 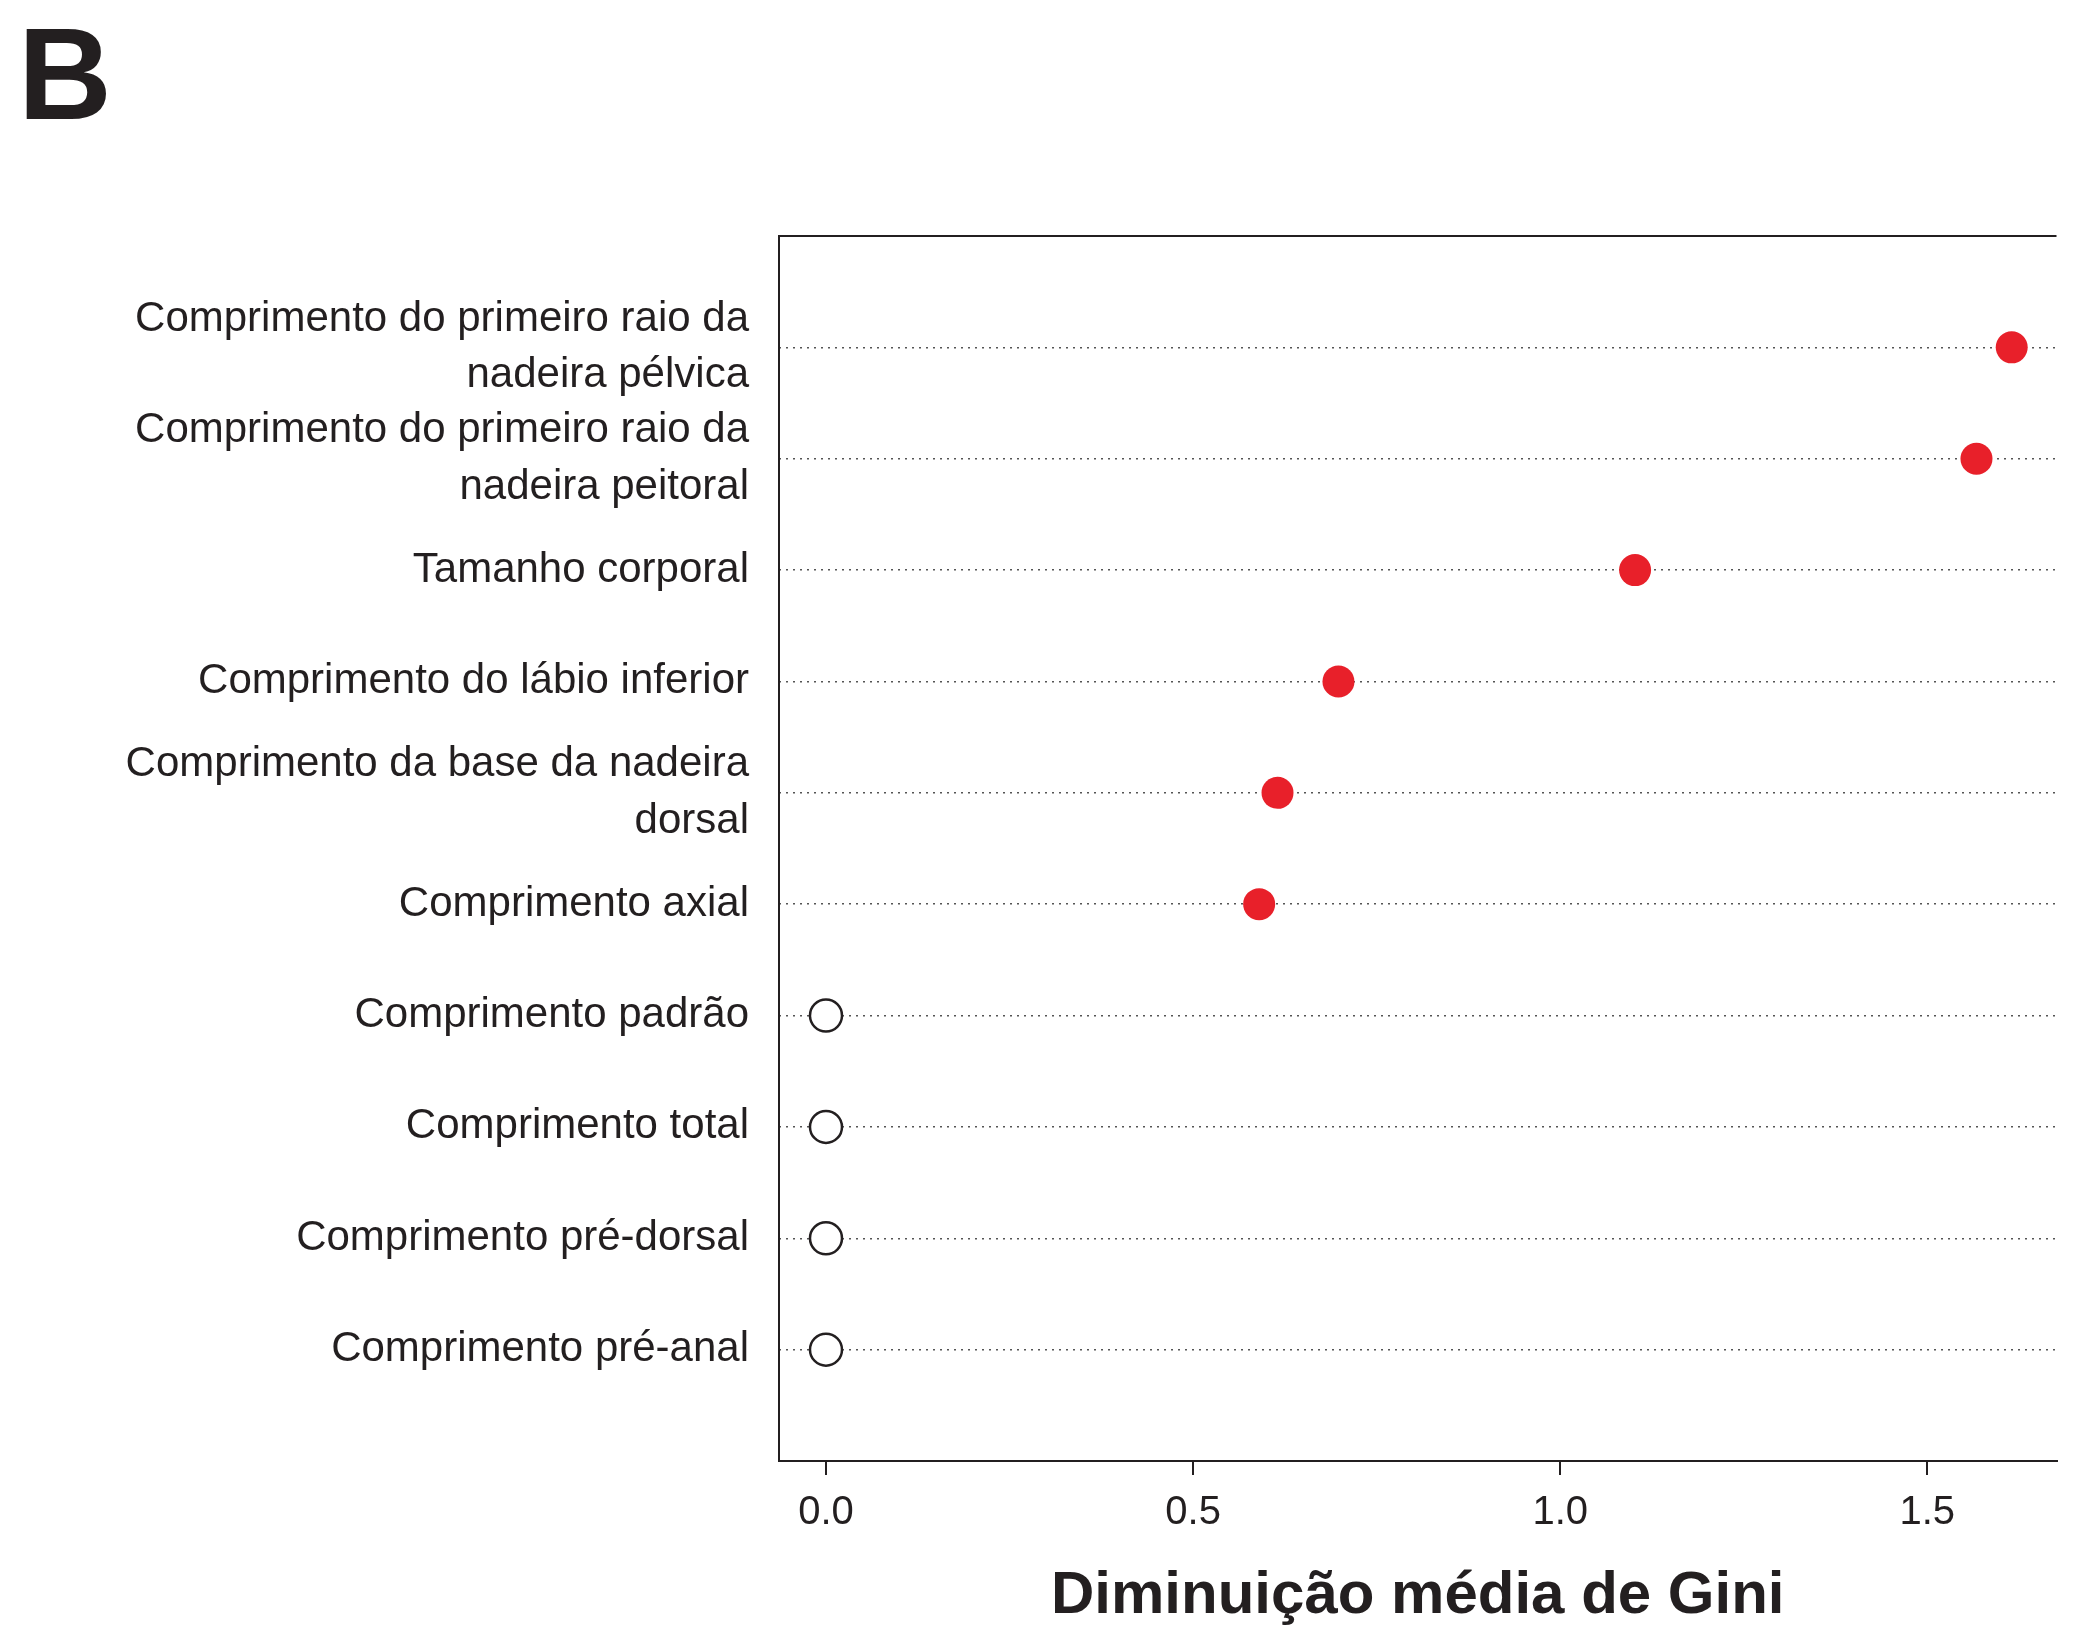 What do you see at coordinates (474, 679) in the screenshot?
I see `y-tick-label: Comprimento do lábio inferior` at bounding box center [474, 679].